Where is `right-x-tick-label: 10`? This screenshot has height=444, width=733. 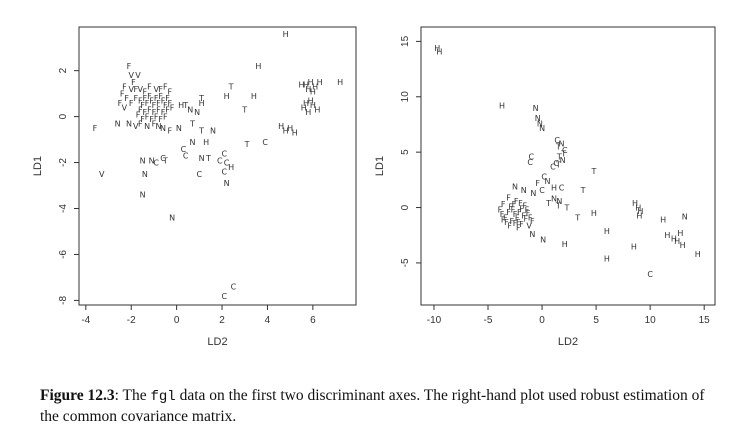 right-x-tick-label: 10 is located at coordinates (651, 320).